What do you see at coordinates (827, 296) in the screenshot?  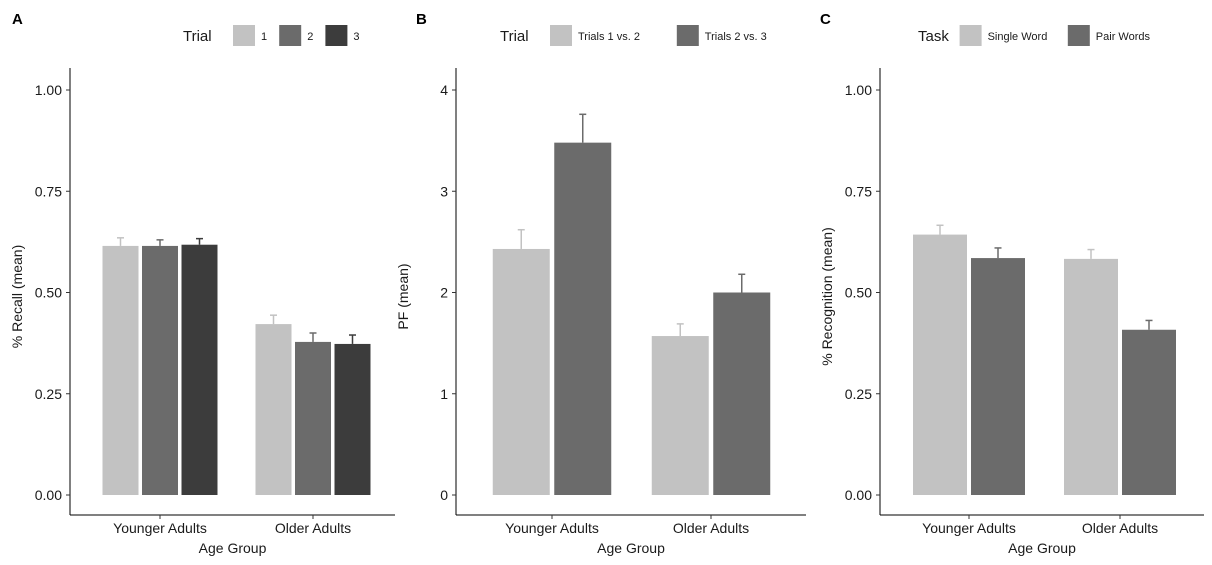 I see `y-axis-label: % Recognition (mean)` at bounding box center [827, 296].